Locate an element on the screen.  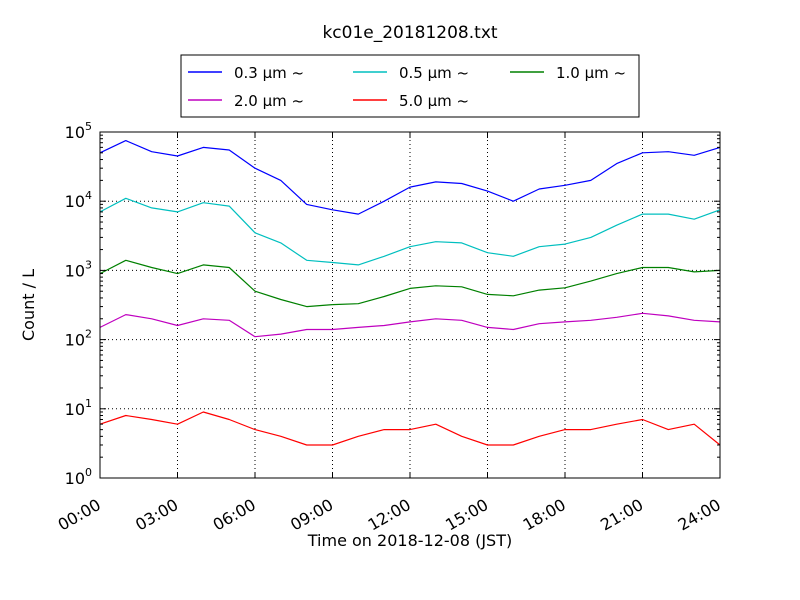
x-axis-label: Time on 2018-12-08 (JST) is located at coordinates (409, 540).